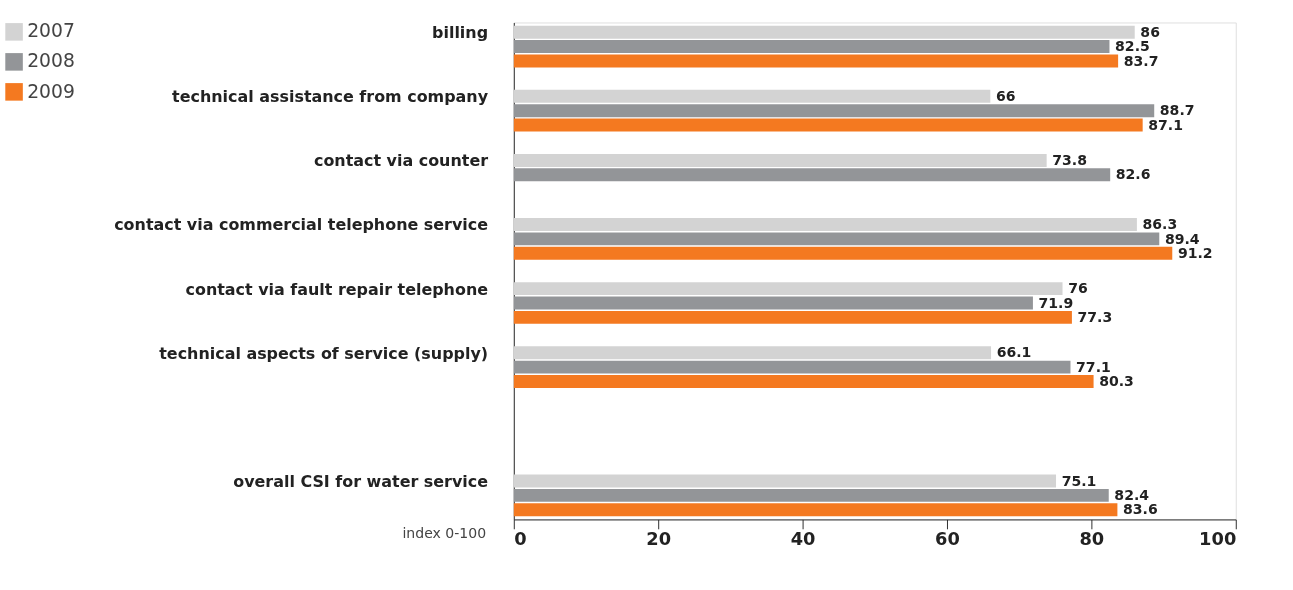 The image size is (1293, 590). Describe the element at coordinates (1165, 124) in the screenshot. I see `data-label: 87.1` at that location.